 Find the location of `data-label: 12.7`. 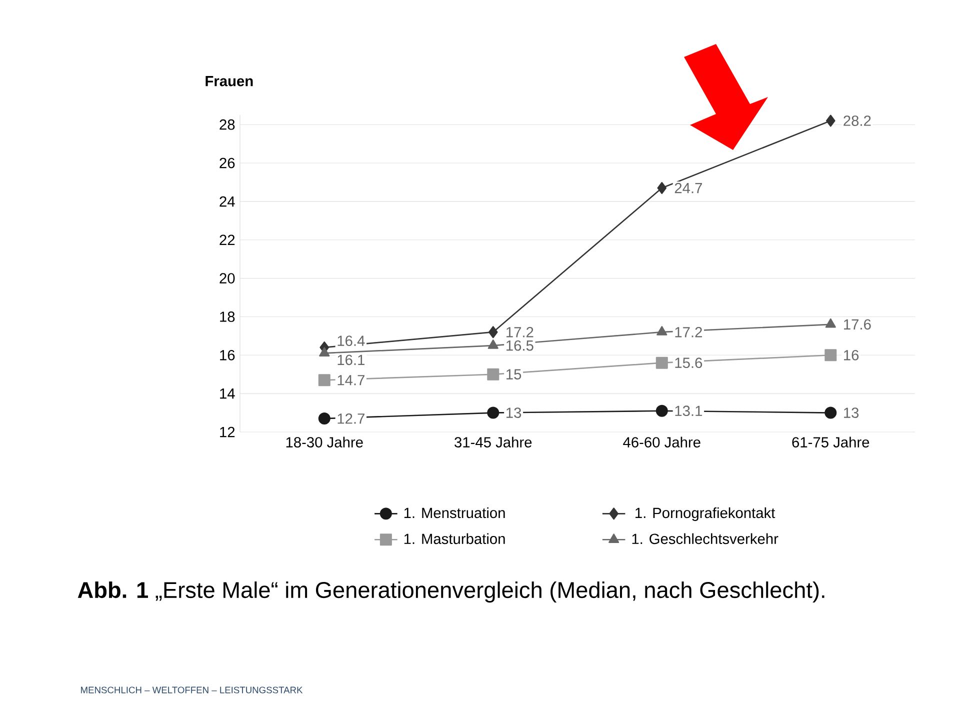

data-label: 12.7 is located at coordinates (351, 418).